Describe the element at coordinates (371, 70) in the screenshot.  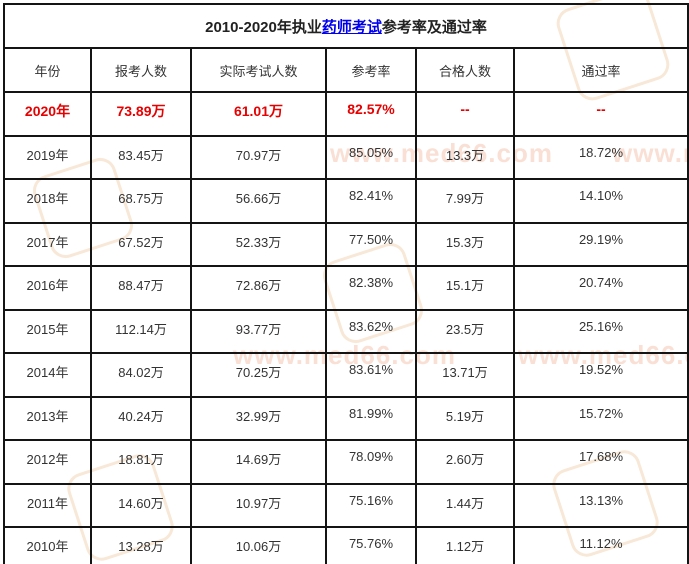
I see `column-header: 参考率` at that location.